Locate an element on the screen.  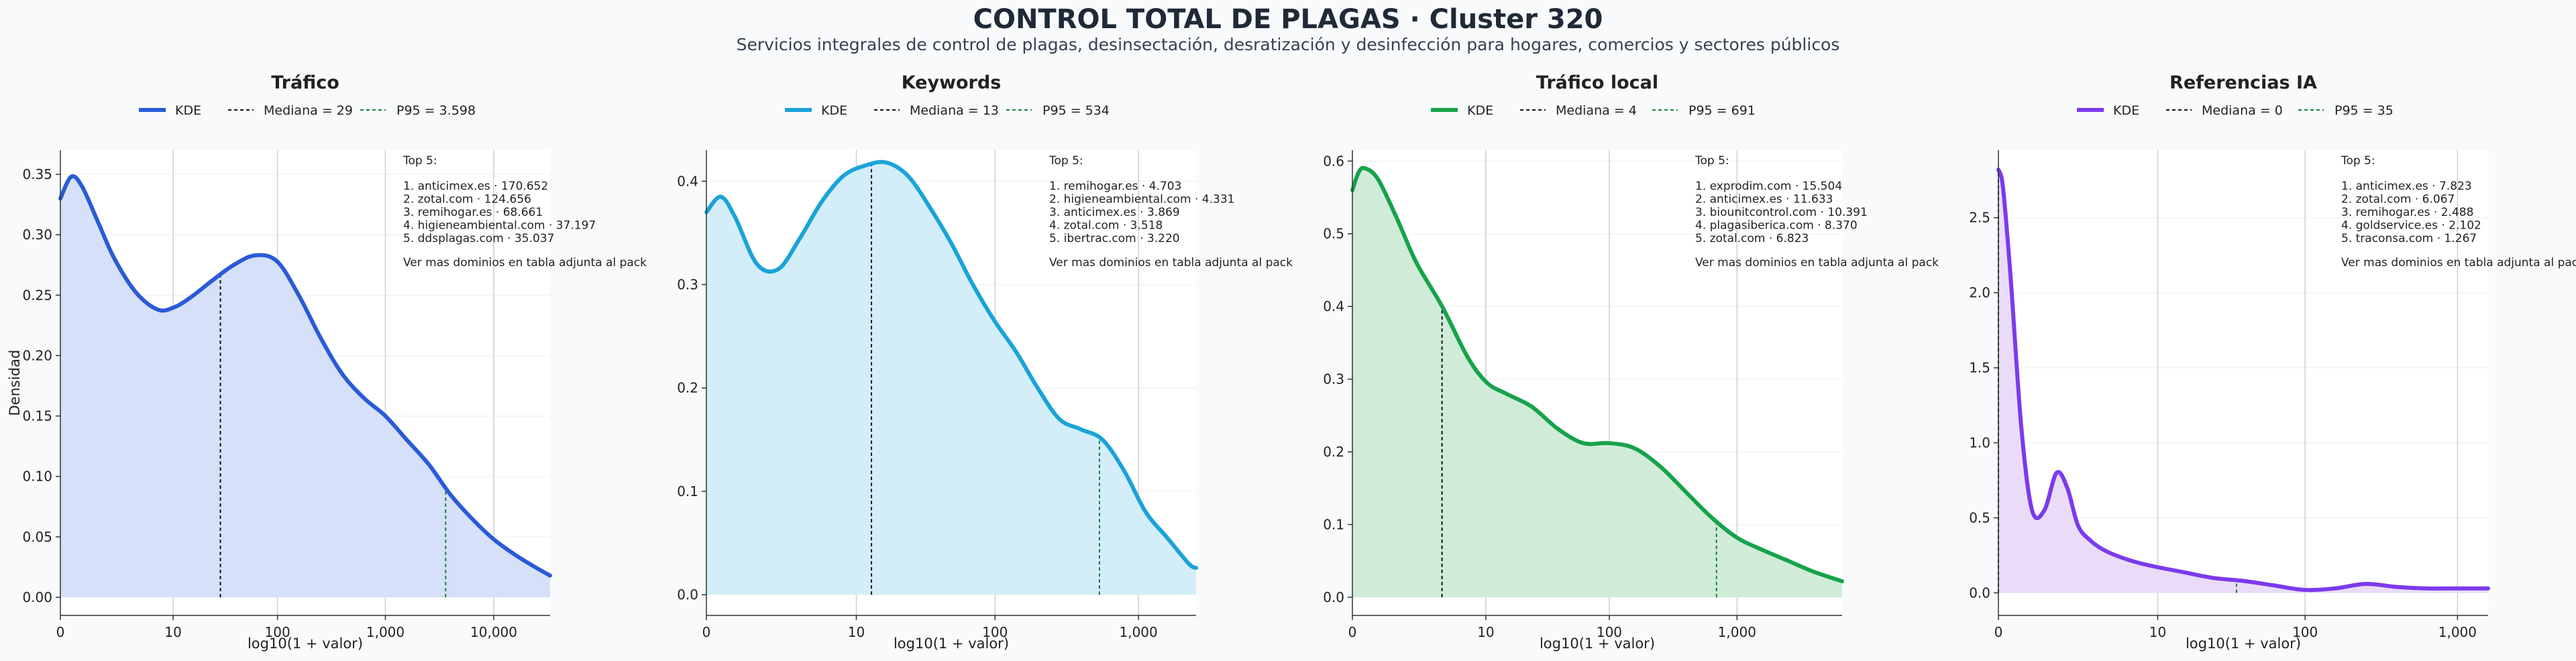
panel-title: Tráfico is located at coordinates (305, 82).